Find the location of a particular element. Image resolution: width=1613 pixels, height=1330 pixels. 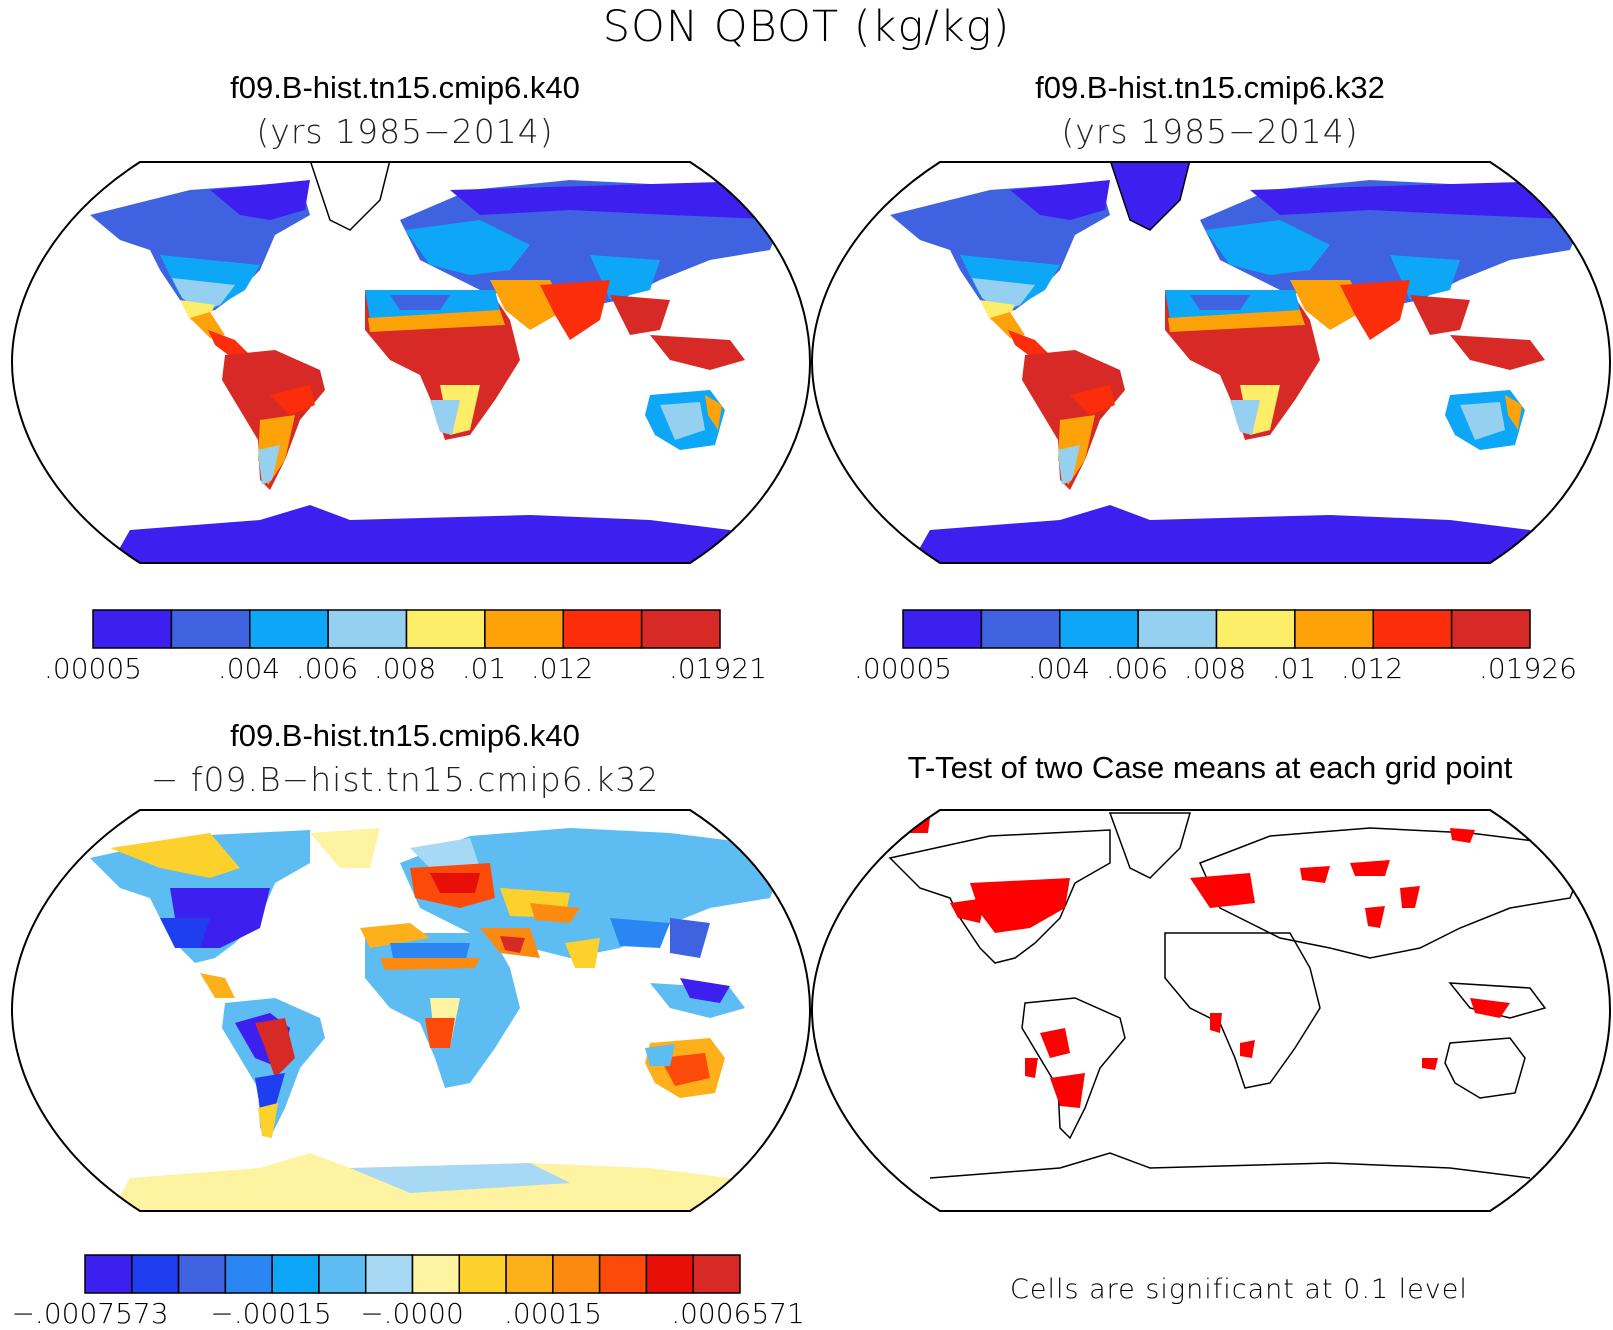

cb-tr-label-4: .01 is located at coordinates (1294, 668).